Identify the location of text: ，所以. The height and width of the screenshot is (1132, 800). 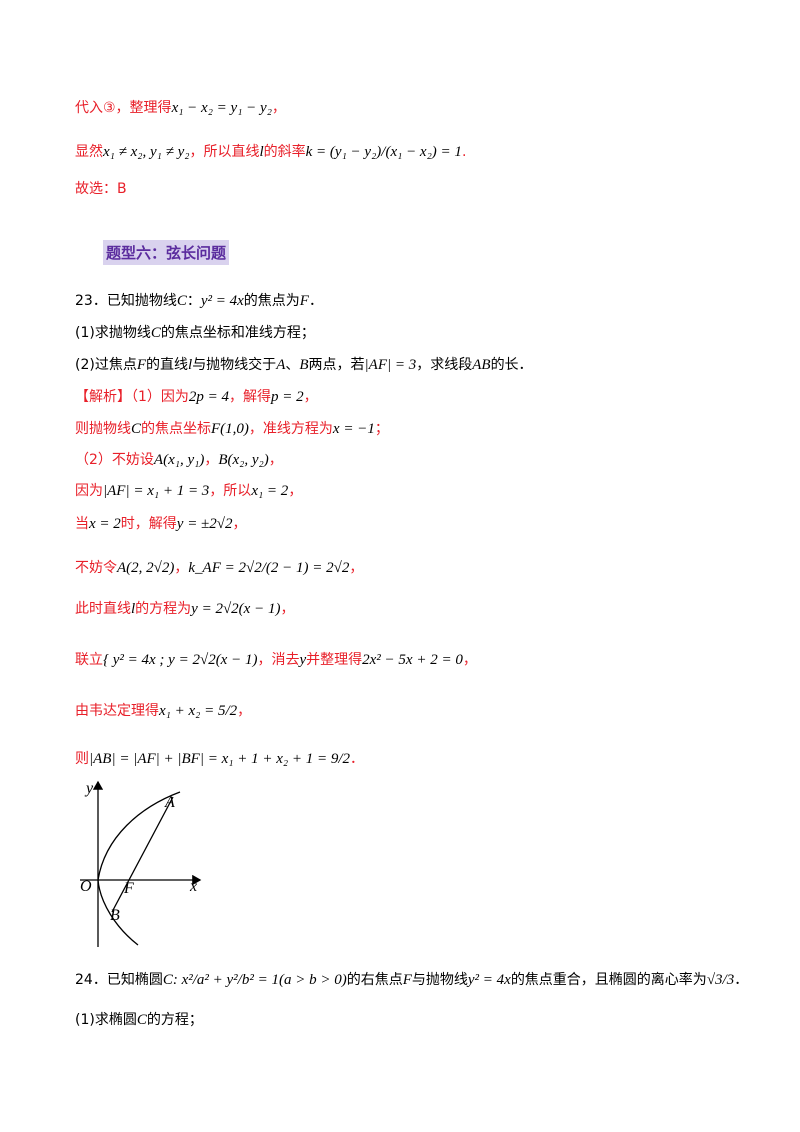
(230, 491).